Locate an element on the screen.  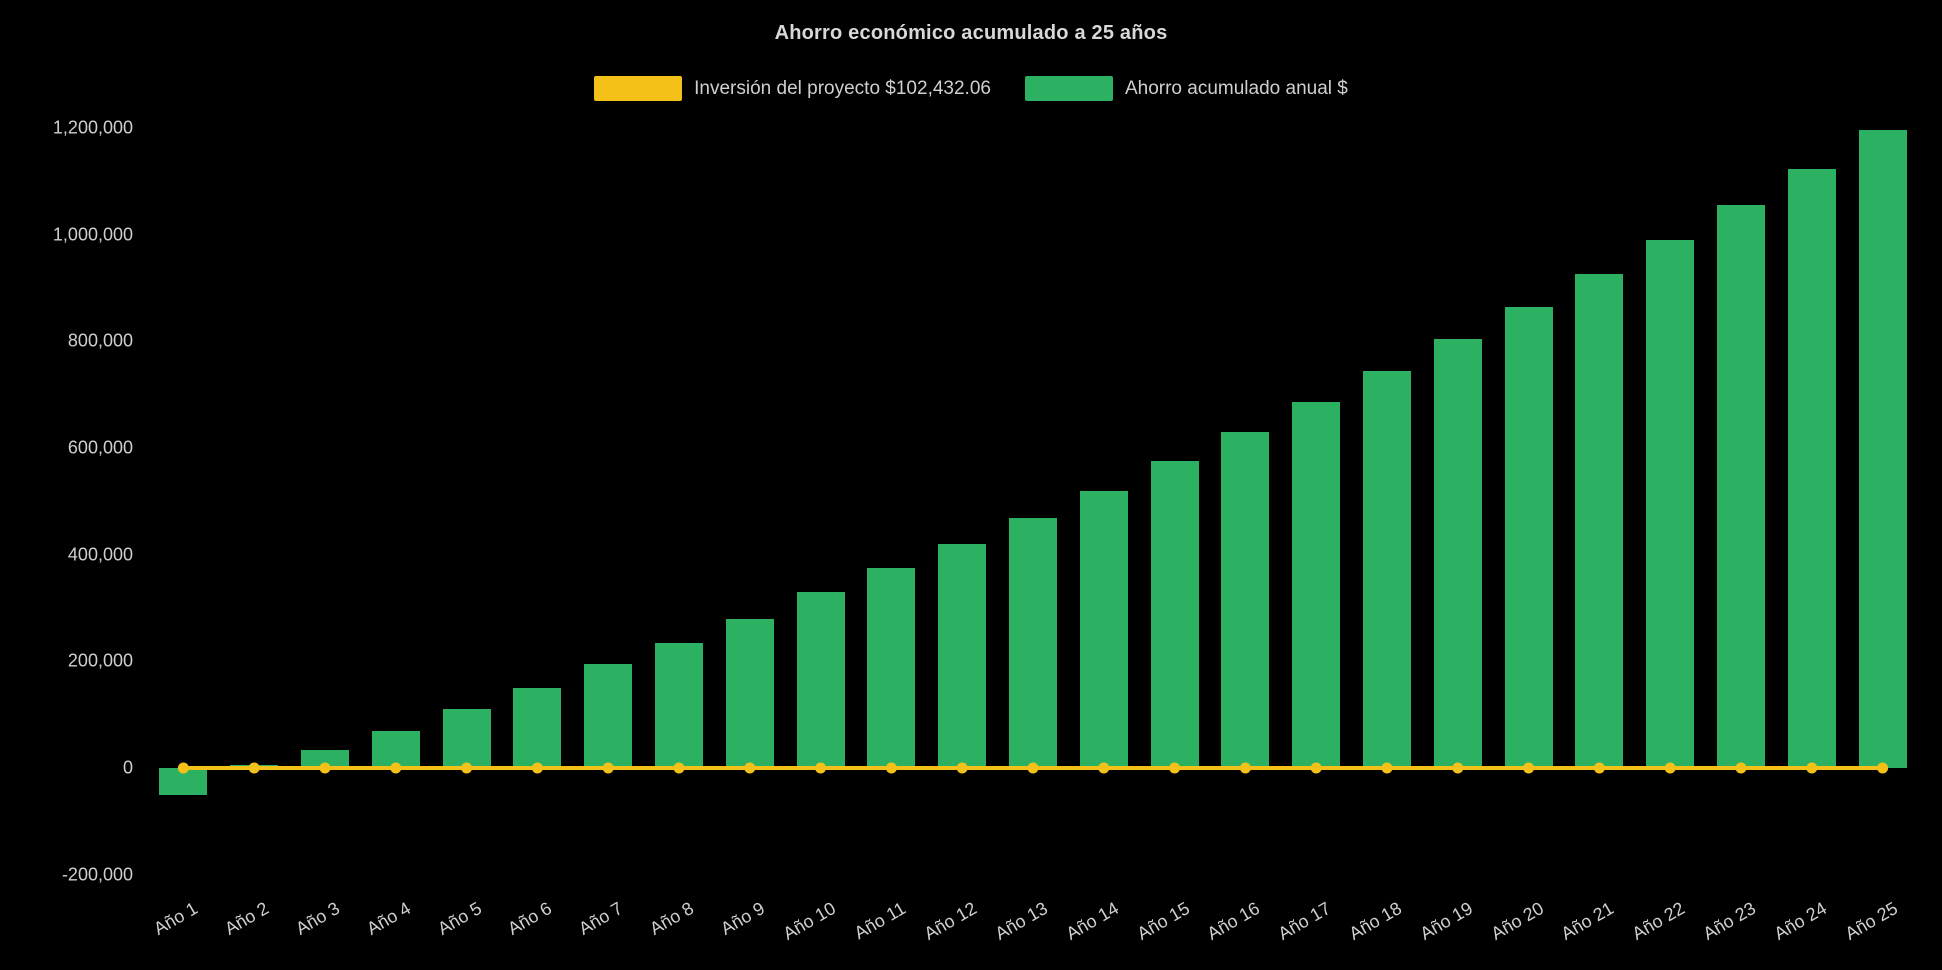
bar-año-15 is located at coordinates (1174, 614).